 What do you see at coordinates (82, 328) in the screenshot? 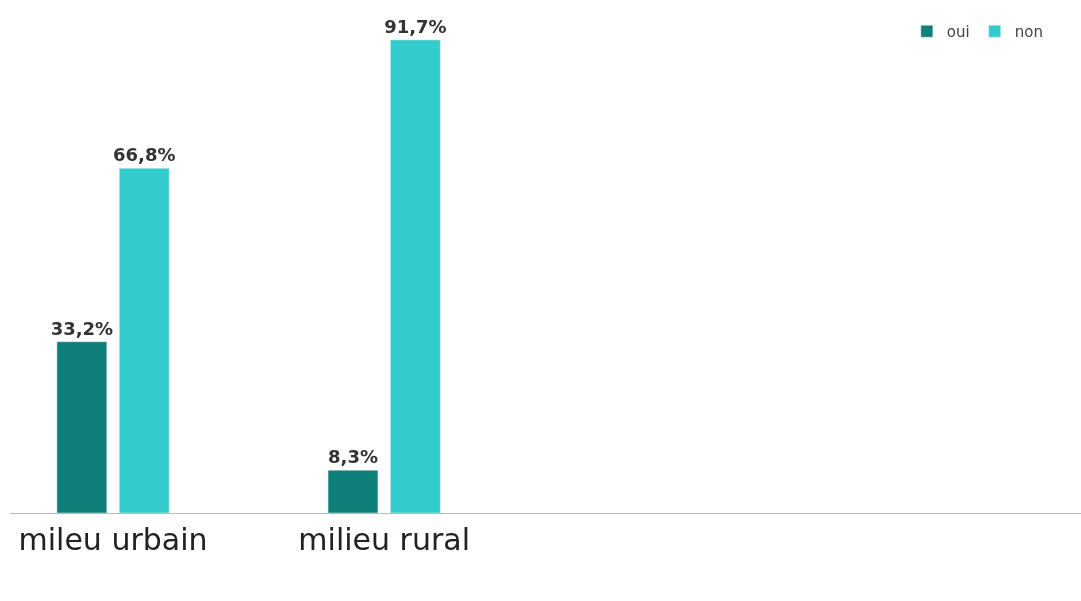
I see `data-label: 33,2%` at bounding box center [82, 328].